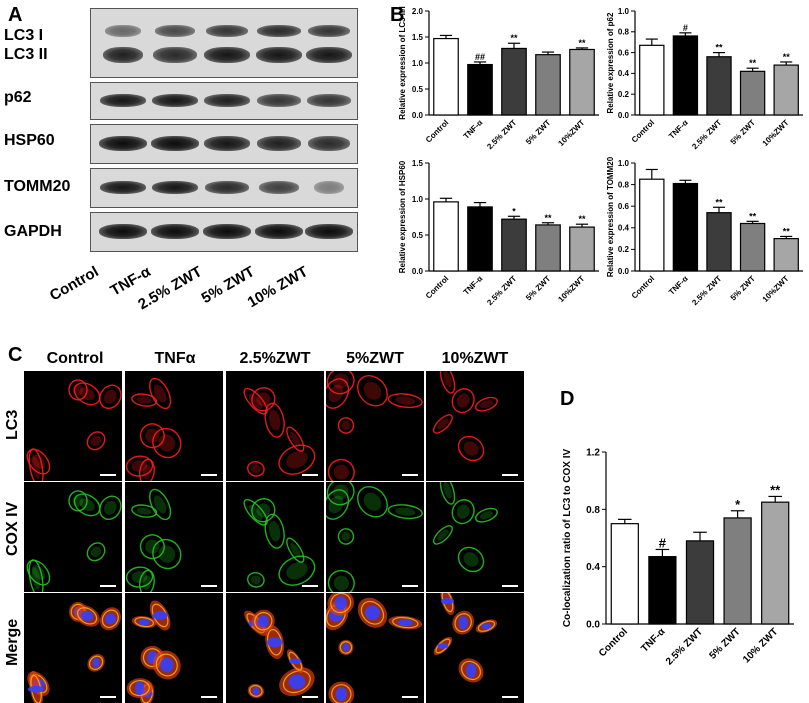 The width and height of the screenshot is (809, 703). I want to click on x-tick-label: 10%ZWT, so click(571, 289).